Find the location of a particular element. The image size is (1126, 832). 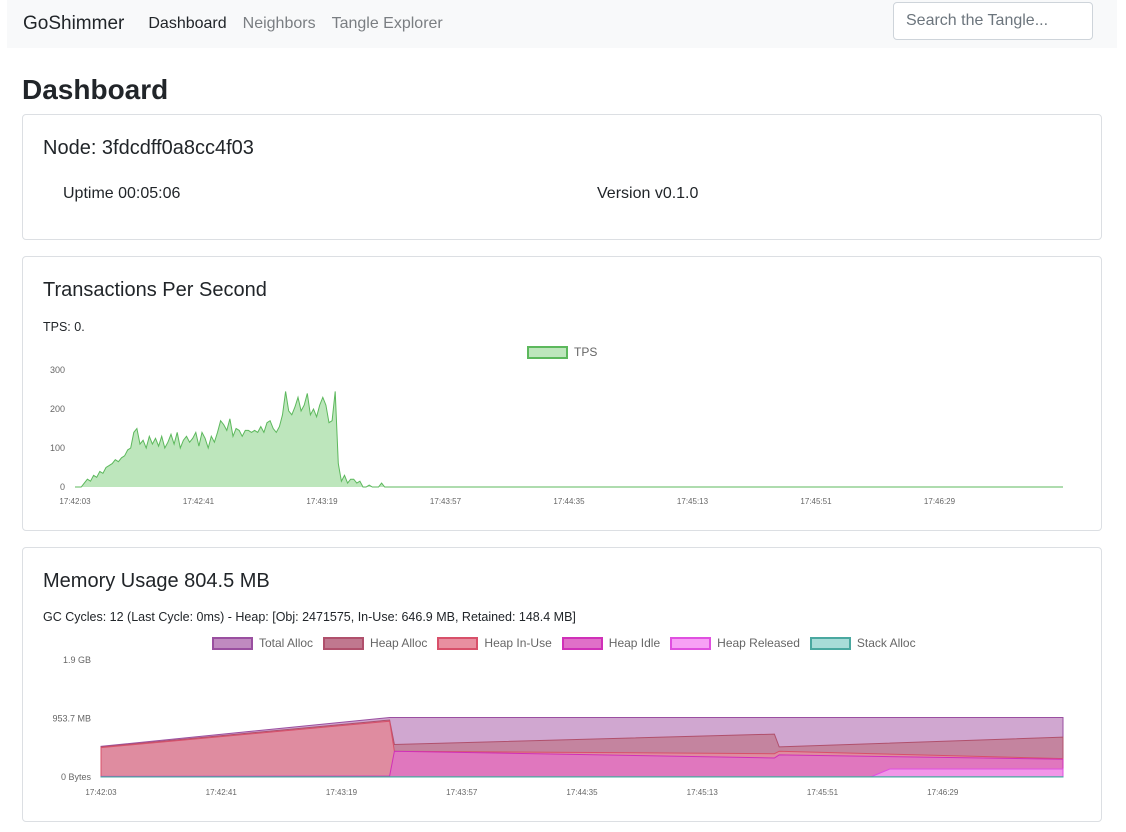

search-input is located at coordinates (993, 21).